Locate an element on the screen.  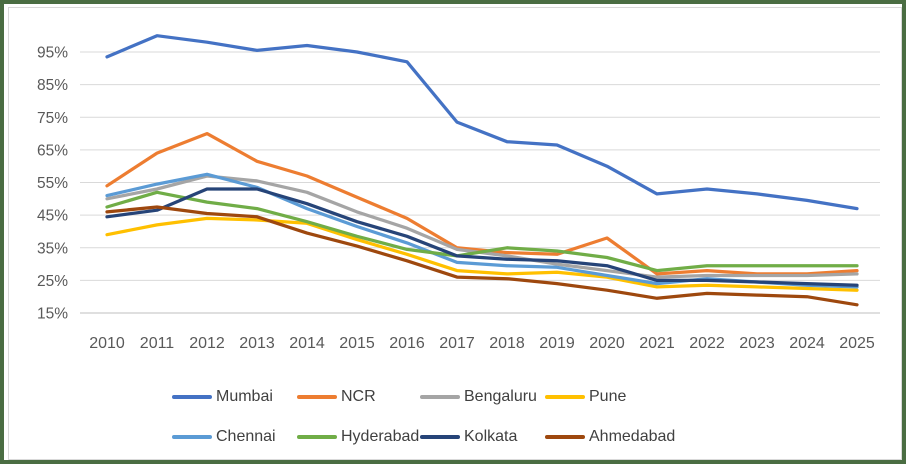
legend-row-1: Mumbai NCR Bengaluru Pune is located at coordinates (453, 397).